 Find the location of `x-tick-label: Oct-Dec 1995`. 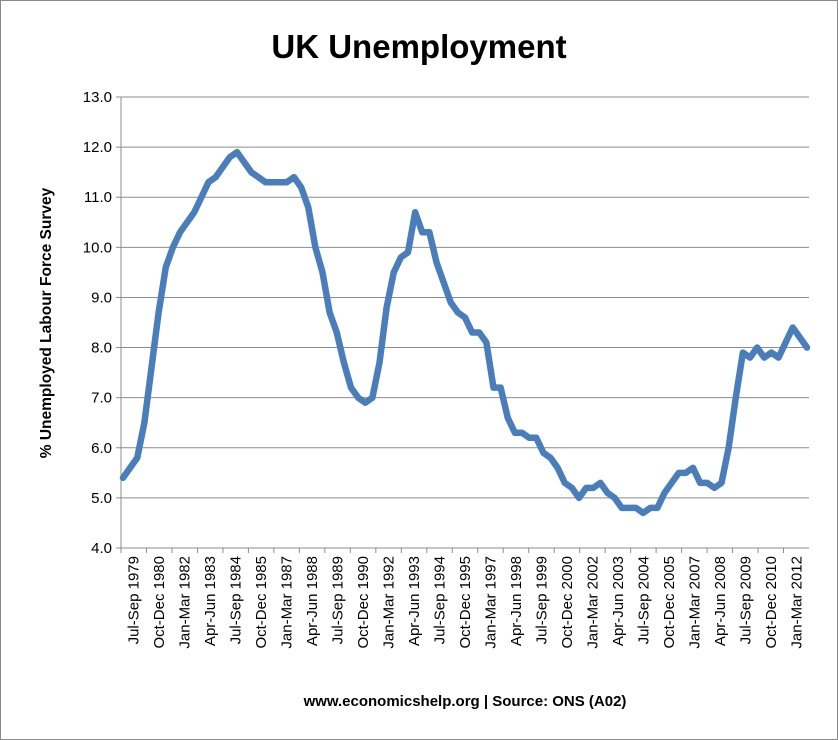

x-tick-label: Oct-Dec 1995 is located at coordinates (465, 602).